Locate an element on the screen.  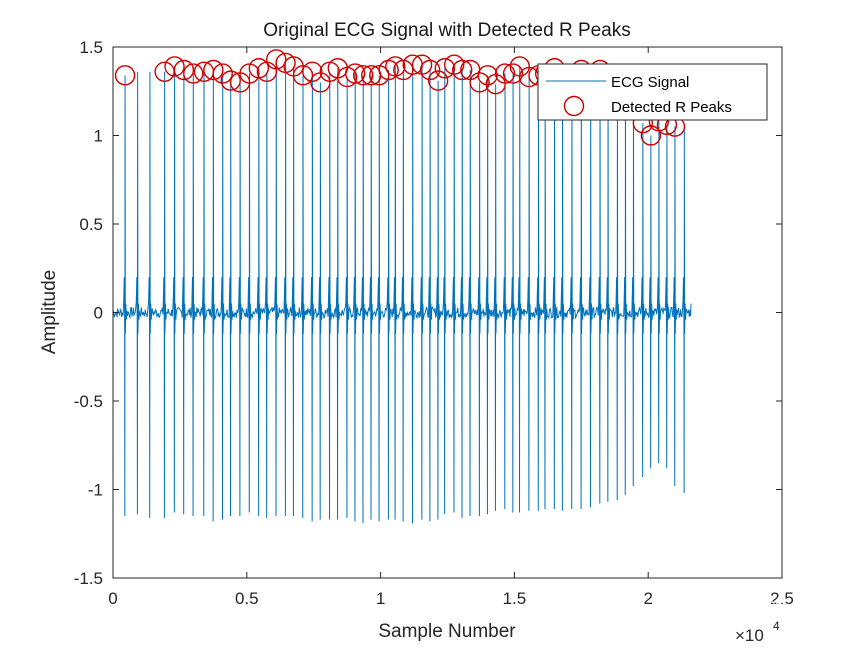
x-axis-exponent: ×10 4 is located at coordinates (757, 632).